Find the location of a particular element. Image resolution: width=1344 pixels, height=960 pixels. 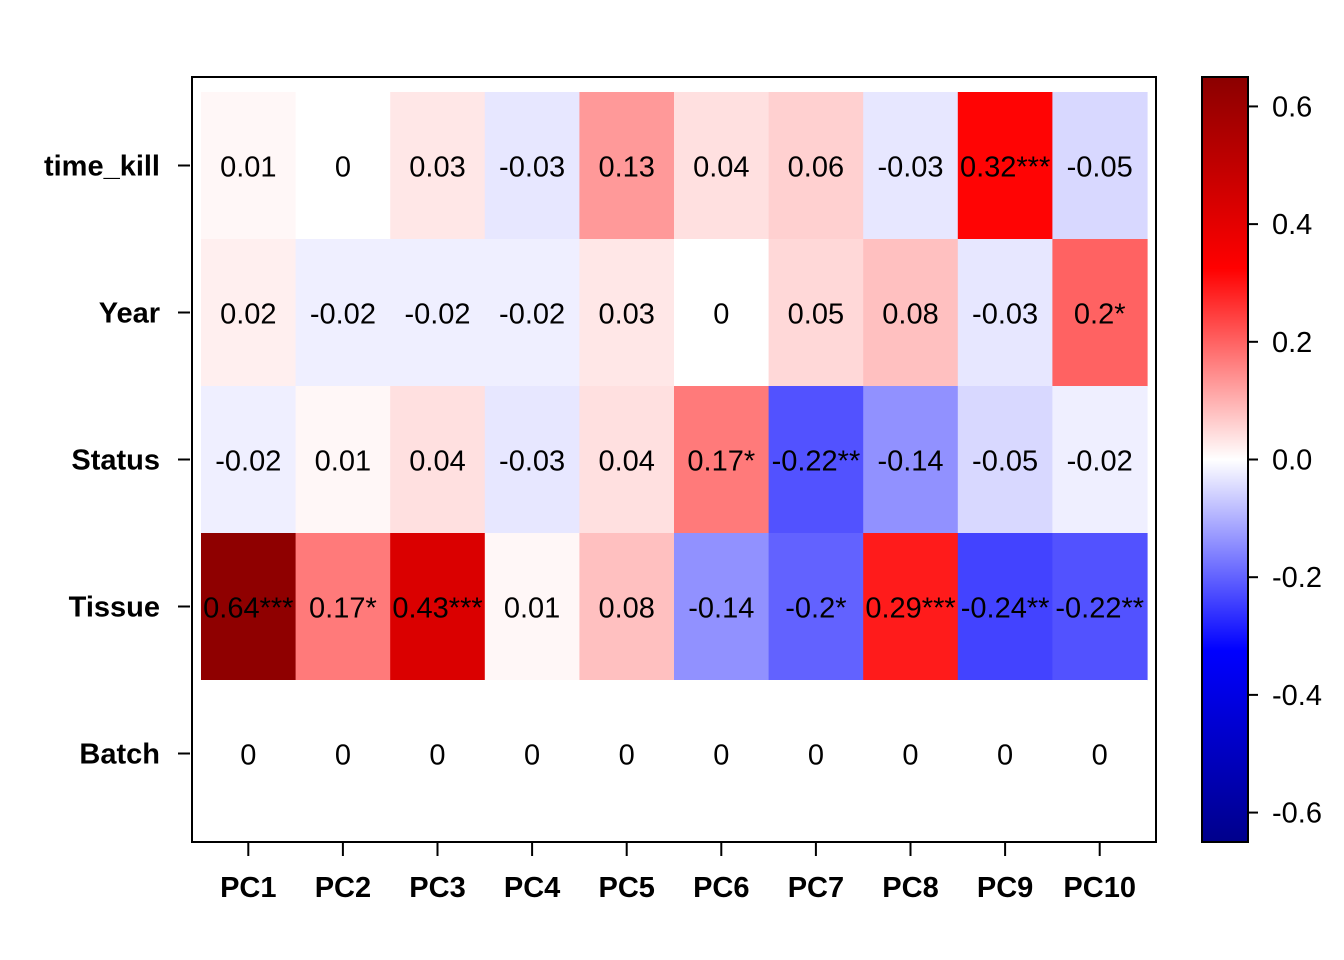

legend-colorbar is located at coordinates (1225, 459).